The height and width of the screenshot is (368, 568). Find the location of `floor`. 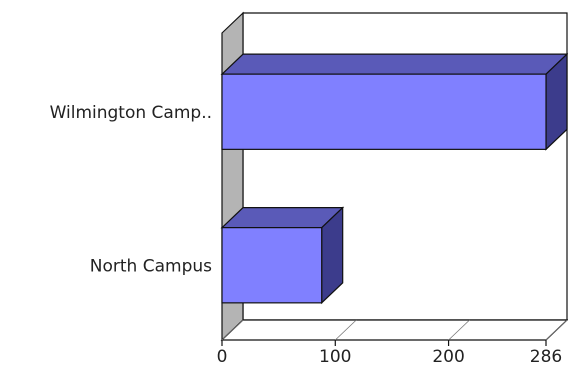

floor is located at coordinates (394, 330).